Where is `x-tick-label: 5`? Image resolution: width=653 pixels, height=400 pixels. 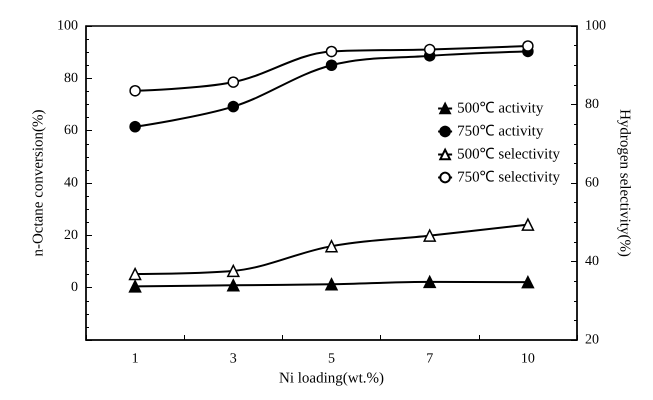 x-tick-label: 5 is located at coordinates (331, 359).